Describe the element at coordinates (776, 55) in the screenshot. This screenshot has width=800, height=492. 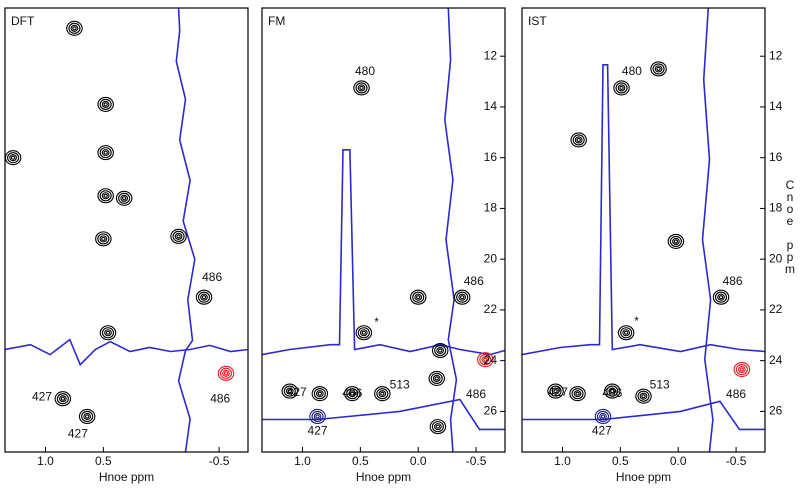
I see `y-tick-label: 12` at that location.